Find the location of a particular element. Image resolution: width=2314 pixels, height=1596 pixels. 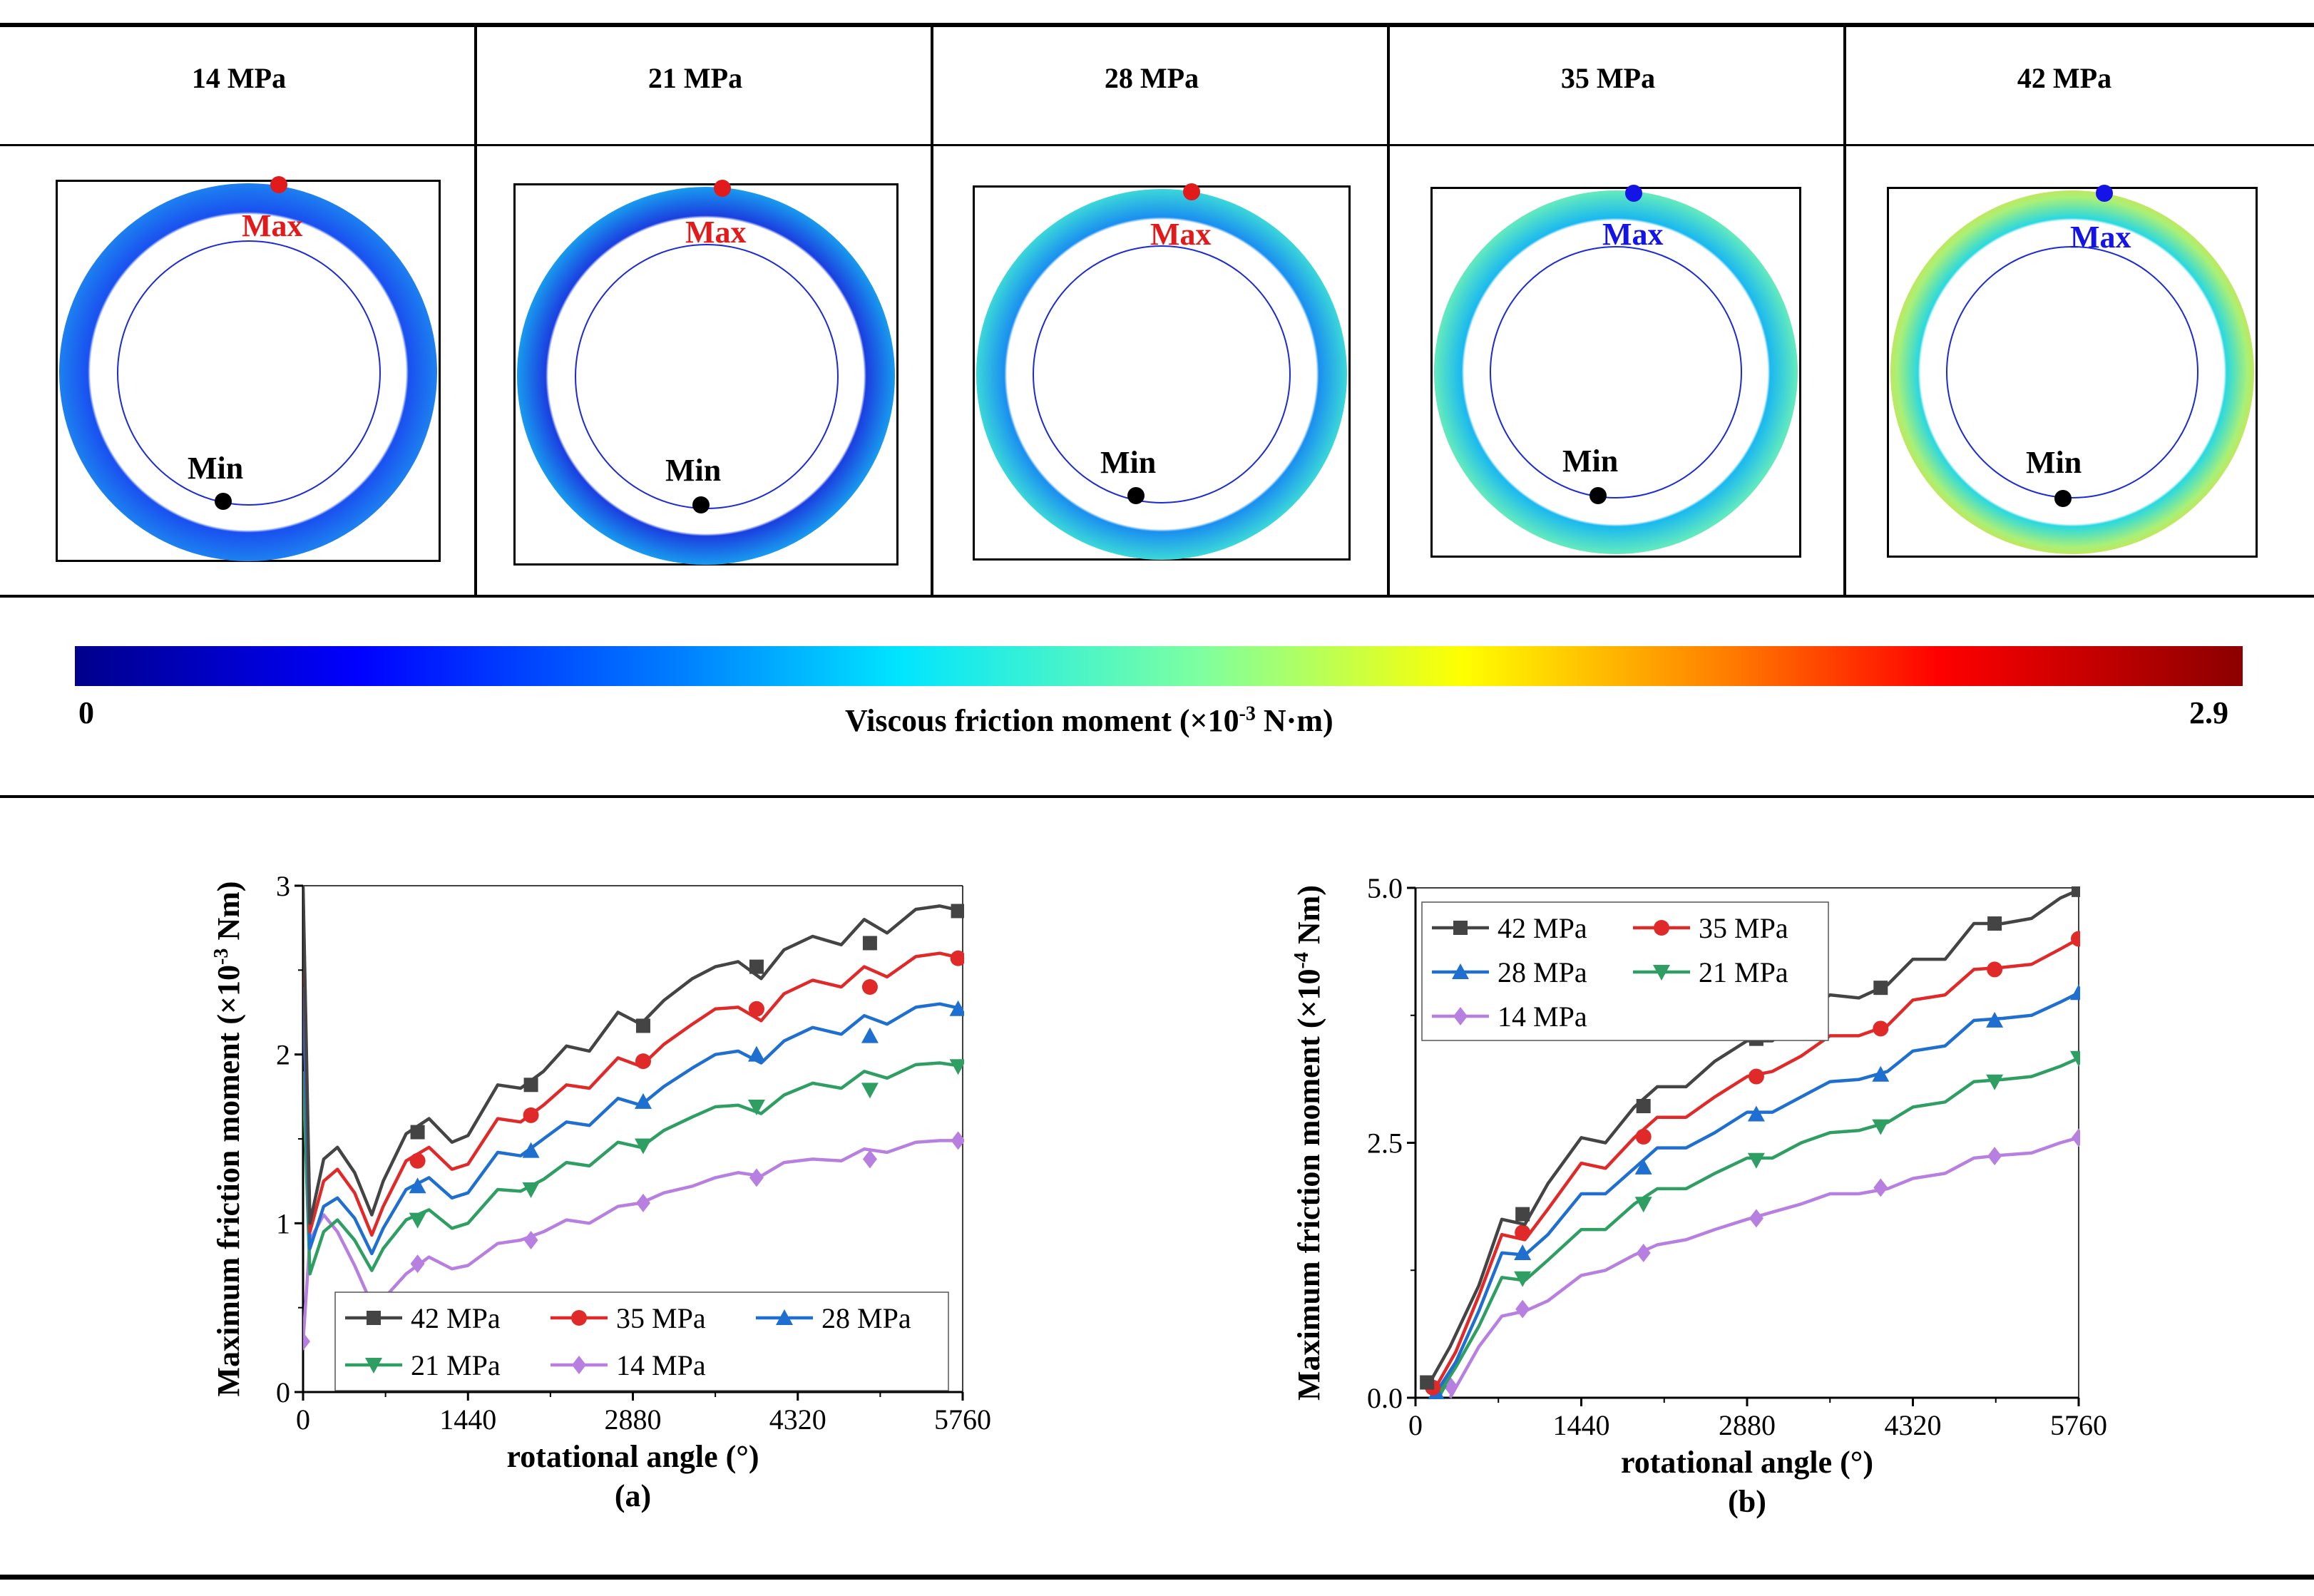

x-tick-label: 1440 is located at coordinates (1581, 1425).